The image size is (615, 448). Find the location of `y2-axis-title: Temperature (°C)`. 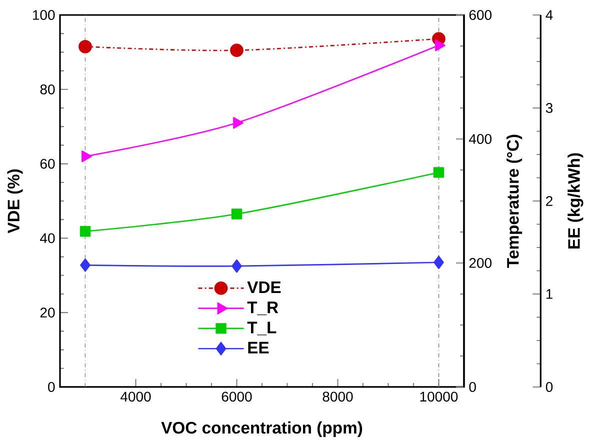

y2-axis-title: Temperature (°C) is located at coordinates (514, 201).